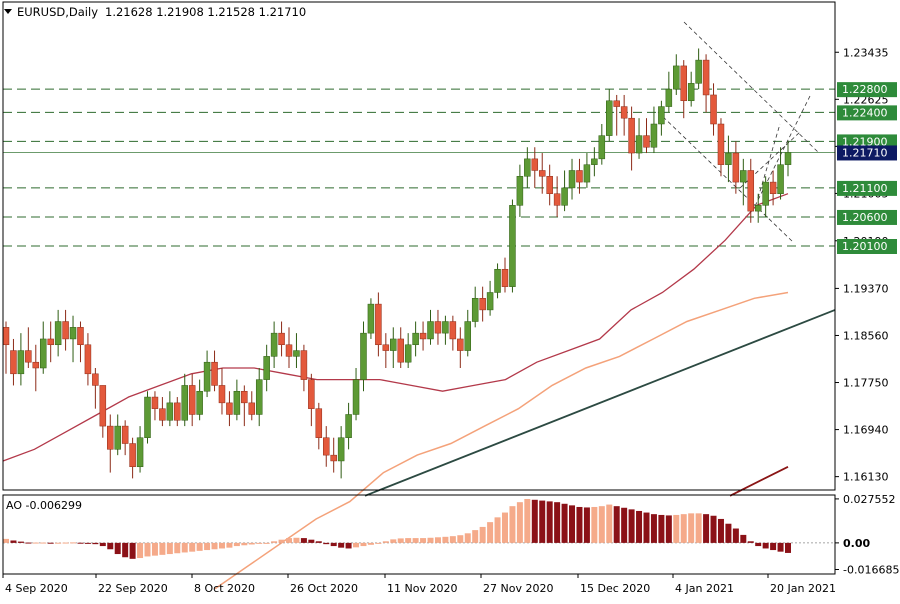 The width and height of the screenshot is (900, 604). What do you see at coordinates (769, 161) in the screenshot?
I see `channel-line` at bounding box center [769, 161].